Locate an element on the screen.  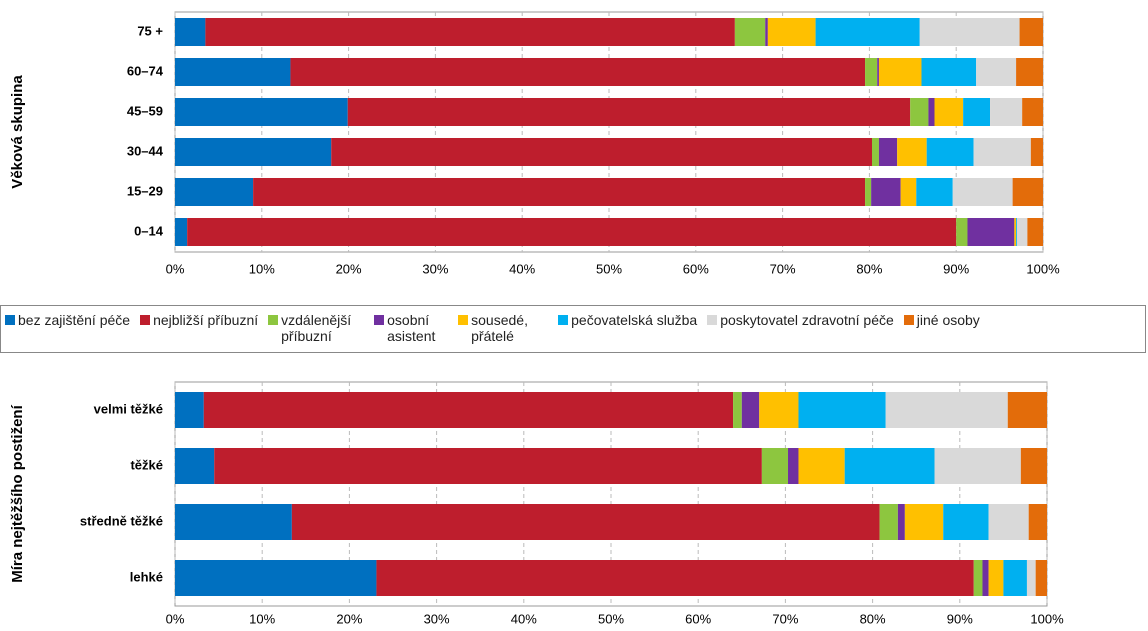
legend-item: vzdálenější příbuzní is located at coordinates (316, 332).